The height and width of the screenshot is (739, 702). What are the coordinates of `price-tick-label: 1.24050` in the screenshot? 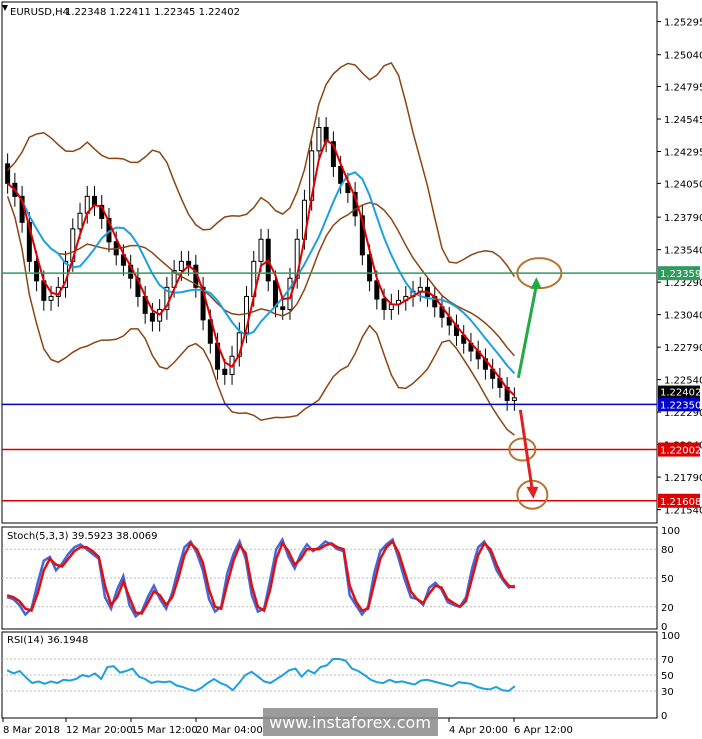 It's located at (683, 184).